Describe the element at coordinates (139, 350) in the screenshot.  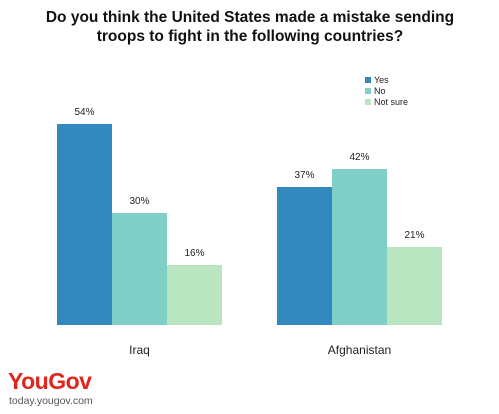
I see `x-tick-label: Iraq` at that location.